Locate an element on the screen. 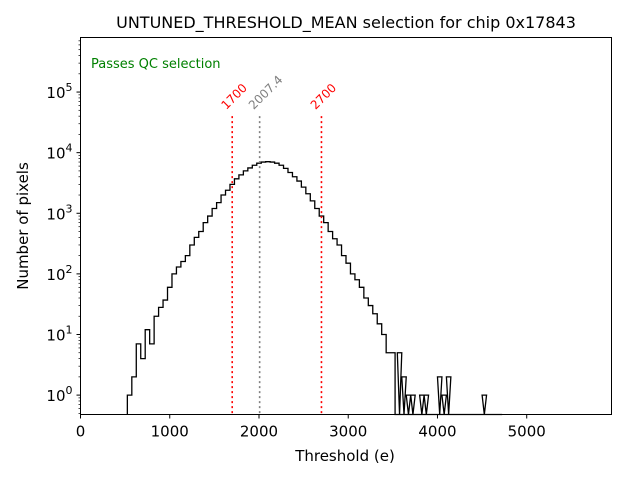 The image size is (640, 484). x-tick-label: 2000 is located at coordinates (259, 432).